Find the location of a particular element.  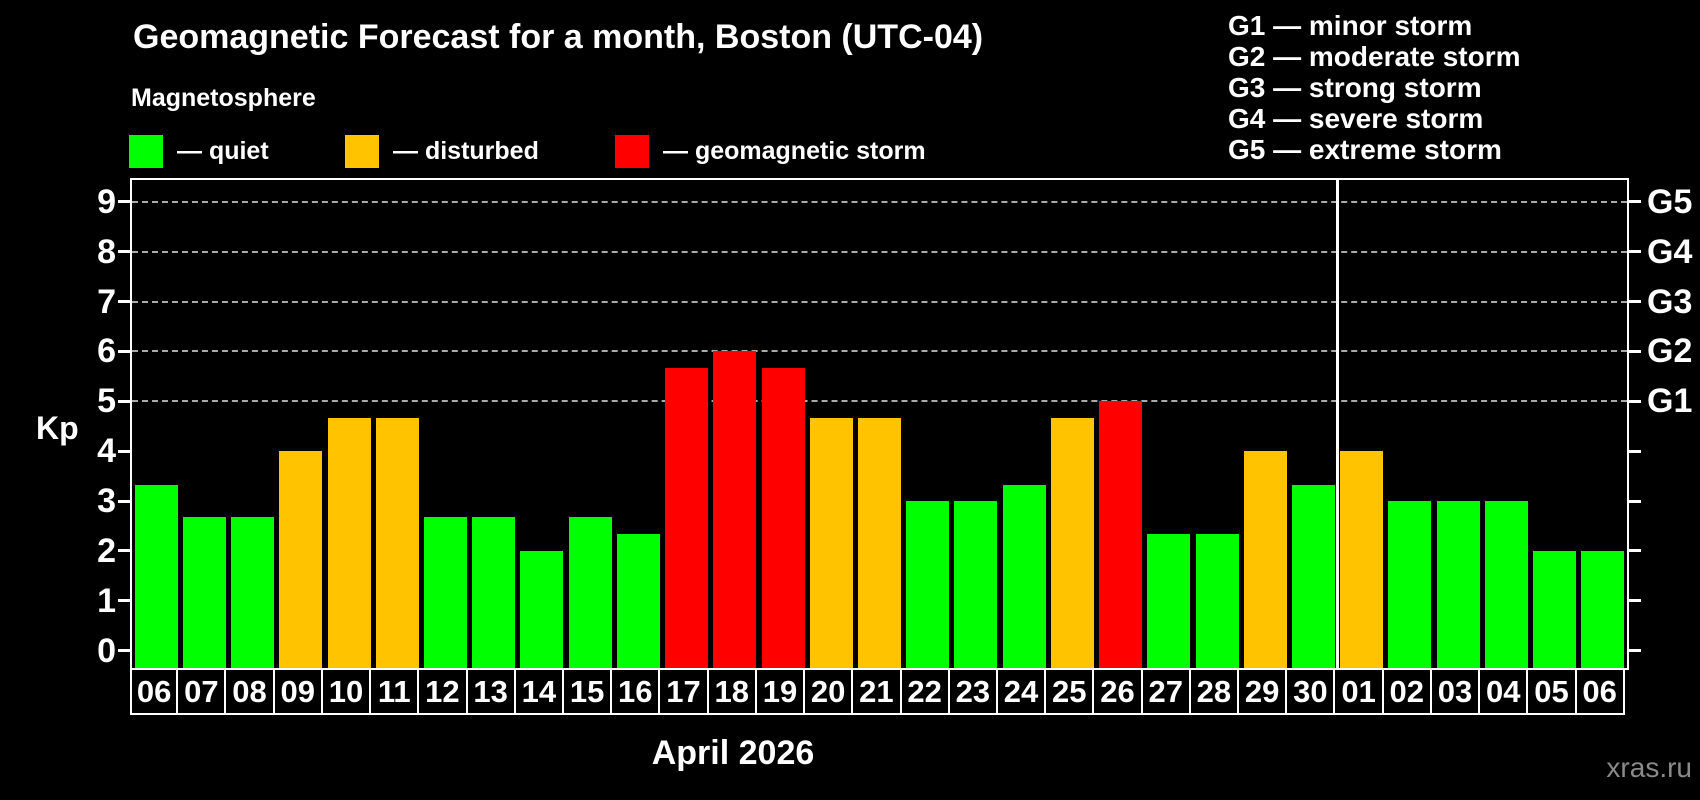

date-cell-apr-27: 27 is located at coordinates (1165, 691).